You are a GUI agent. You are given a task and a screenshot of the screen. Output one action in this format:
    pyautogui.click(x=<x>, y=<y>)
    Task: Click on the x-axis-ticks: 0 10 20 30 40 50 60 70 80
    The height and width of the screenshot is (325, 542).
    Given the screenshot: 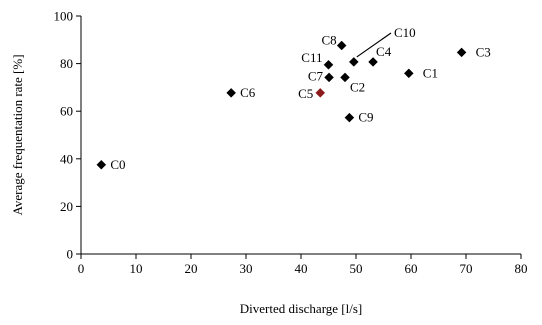 What is the action you would take?
    pyautogui.click(x=303, y=265)
    